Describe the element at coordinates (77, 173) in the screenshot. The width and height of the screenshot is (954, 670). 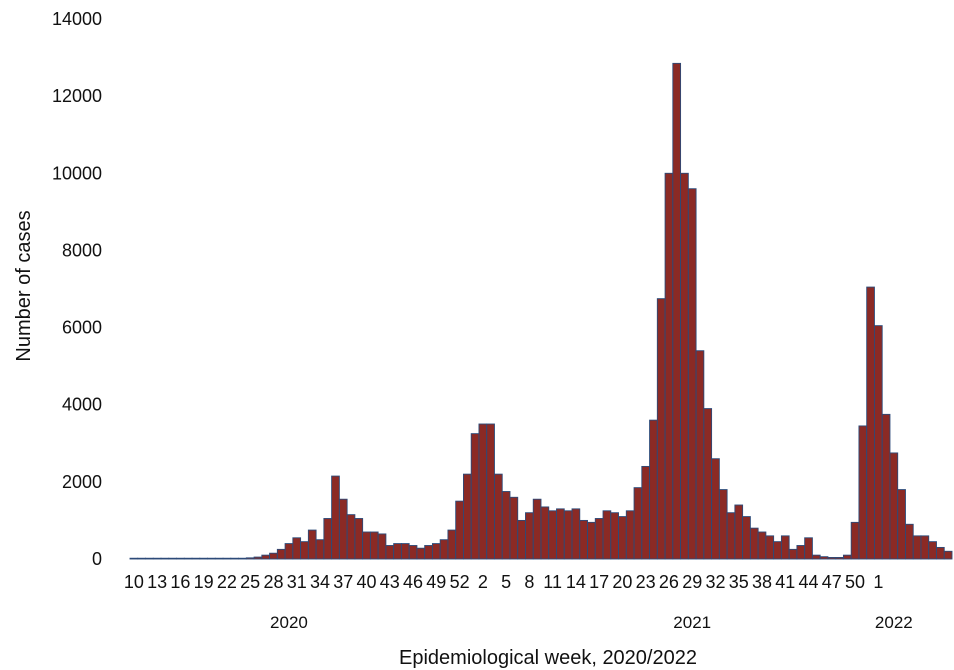
I see `y-tick-label: 10000` at that location.